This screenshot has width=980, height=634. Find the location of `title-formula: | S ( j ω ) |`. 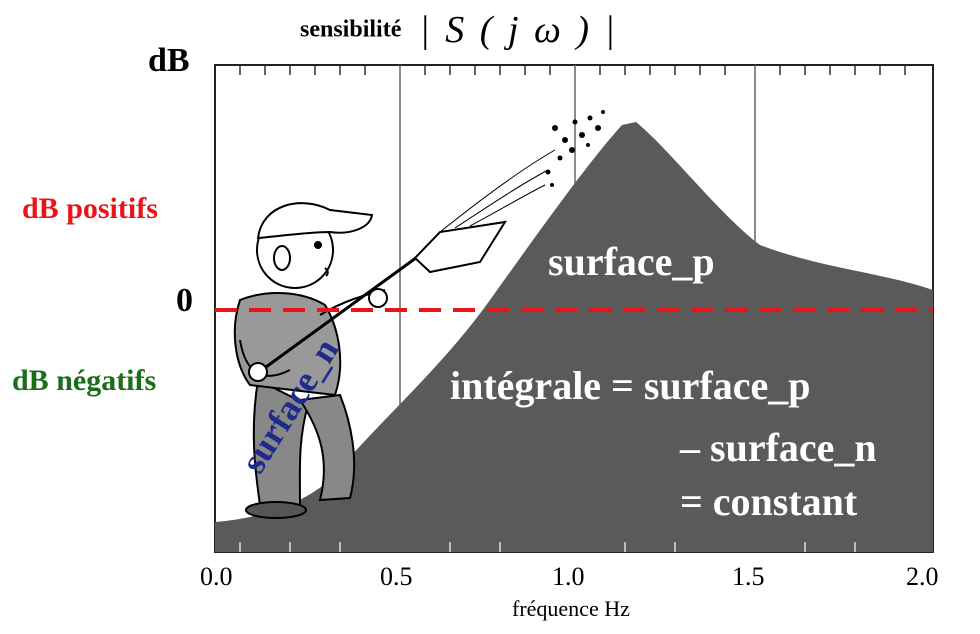

title-formula: | S ( j ω ) | is located at coordinates (517, 30).